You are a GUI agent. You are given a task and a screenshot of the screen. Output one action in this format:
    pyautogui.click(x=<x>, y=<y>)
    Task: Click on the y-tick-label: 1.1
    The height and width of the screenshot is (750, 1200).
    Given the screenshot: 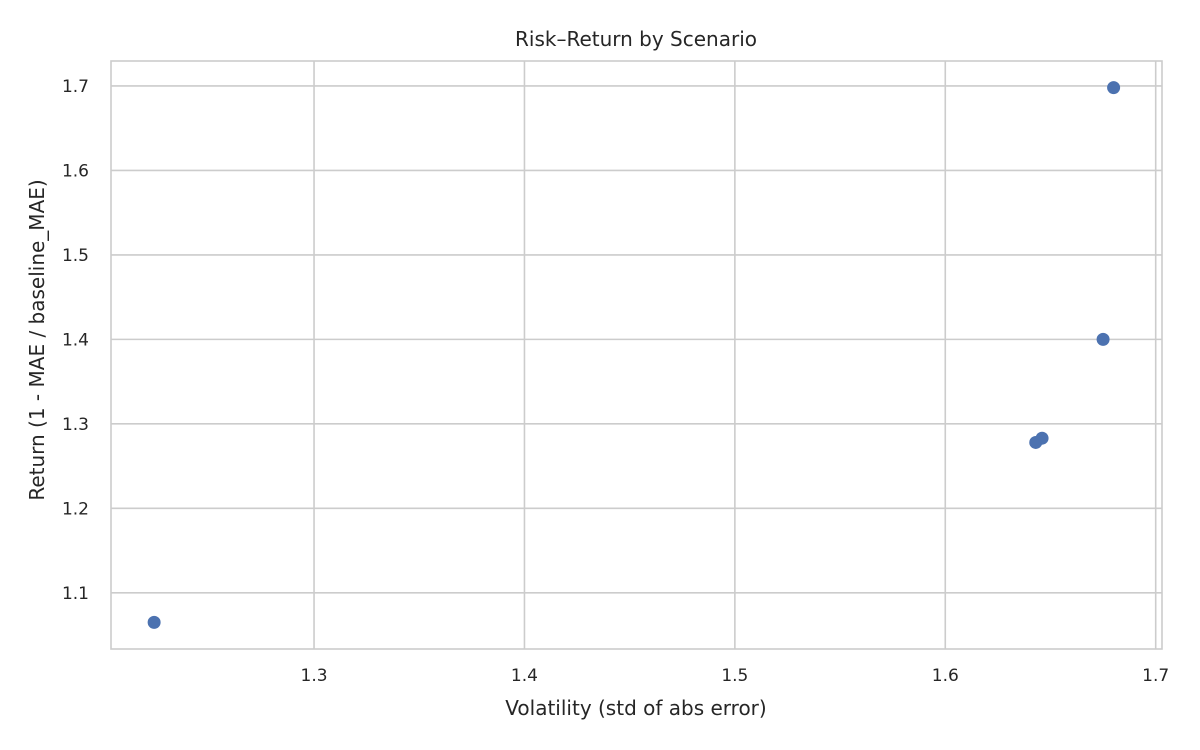 What is the action you would take?
    pyautogui.click(x=75, y=594)
    